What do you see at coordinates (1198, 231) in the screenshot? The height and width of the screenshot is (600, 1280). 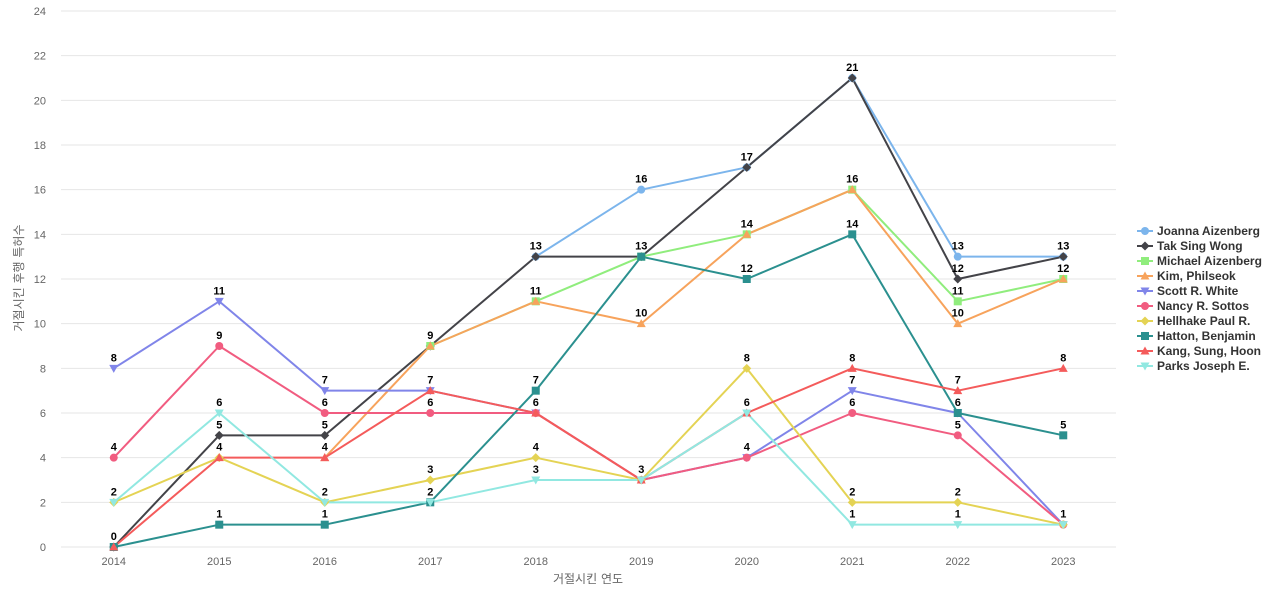 I see `legend-item-joanna-aizenberg: Joanna Aizenberg` at bounding box center [1198, 231].